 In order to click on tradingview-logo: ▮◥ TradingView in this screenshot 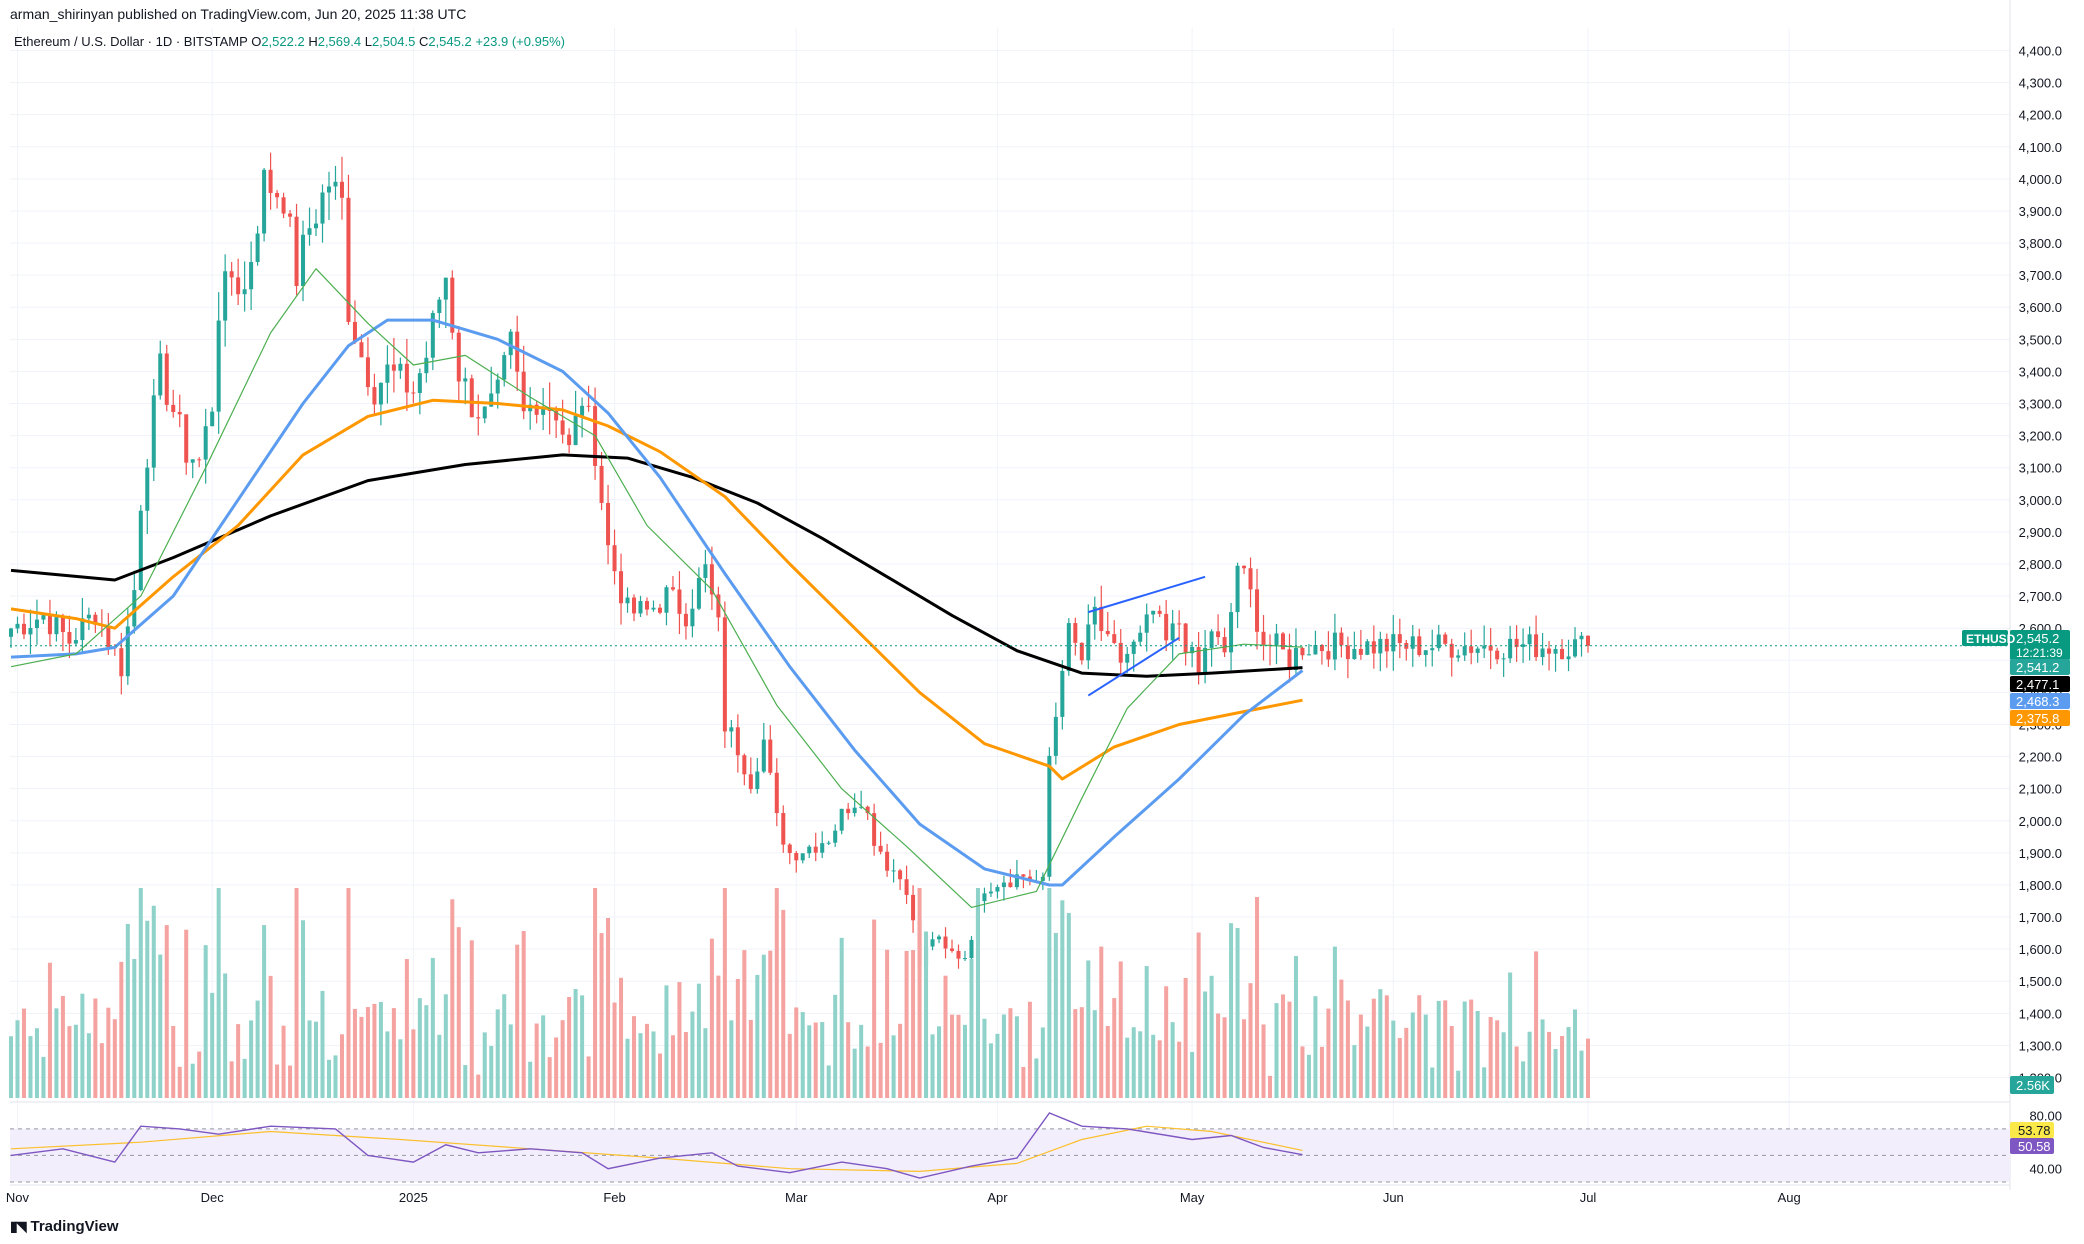, I will do `click(64, 1226)`.